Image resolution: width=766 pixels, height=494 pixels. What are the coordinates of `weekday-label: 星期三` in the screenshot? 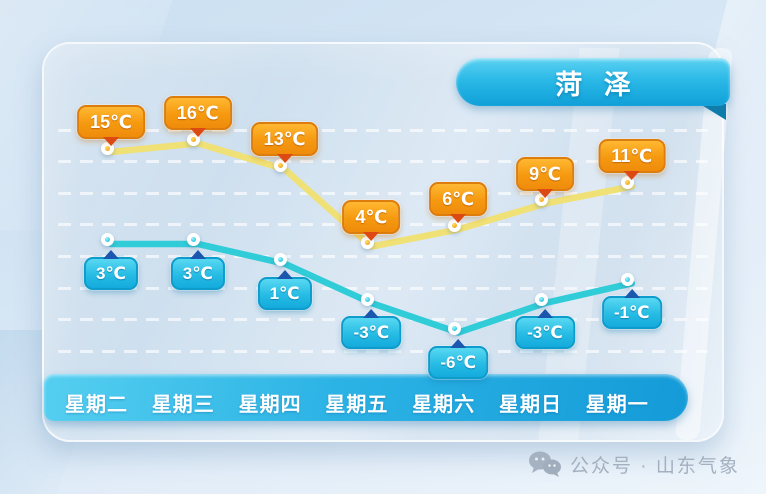 It's located at (183, 405).